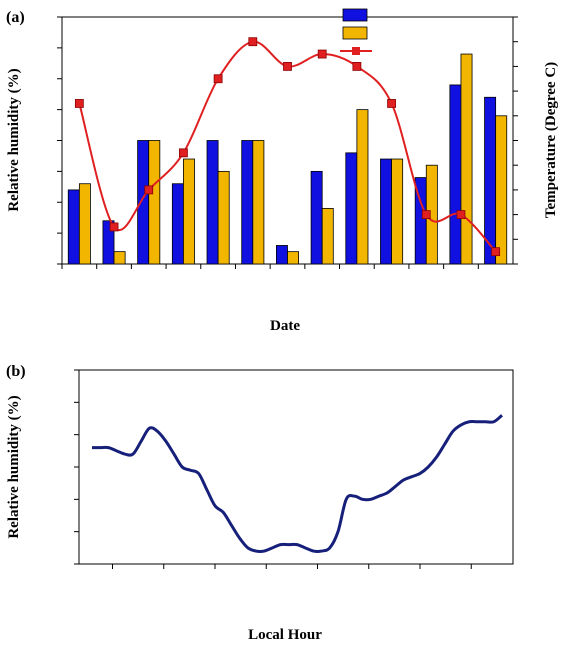 The height and width of the screenshot is (645, 568). I want to click on panel-label-a: (a), so click(15, 17).